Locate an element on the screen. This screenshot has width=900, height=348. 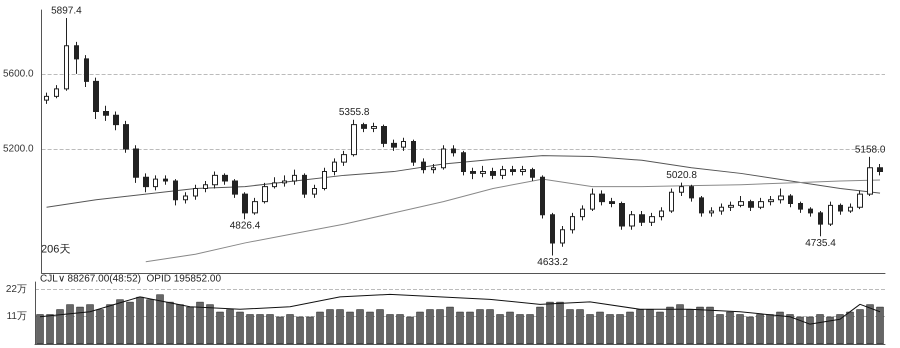
annotation: 4826.4 is located at coordinates (245, 226).